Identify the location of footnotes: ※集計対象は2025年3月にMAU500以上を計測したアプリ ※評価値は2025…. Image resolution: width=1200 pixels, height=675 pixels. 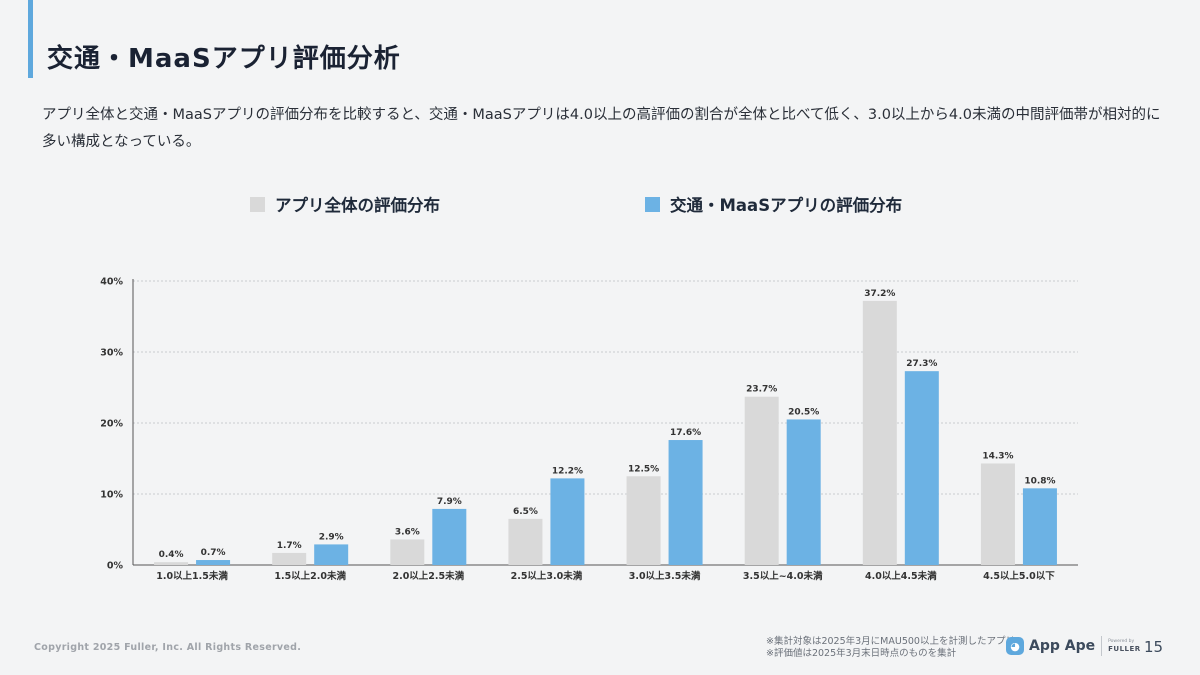
(890, 648).